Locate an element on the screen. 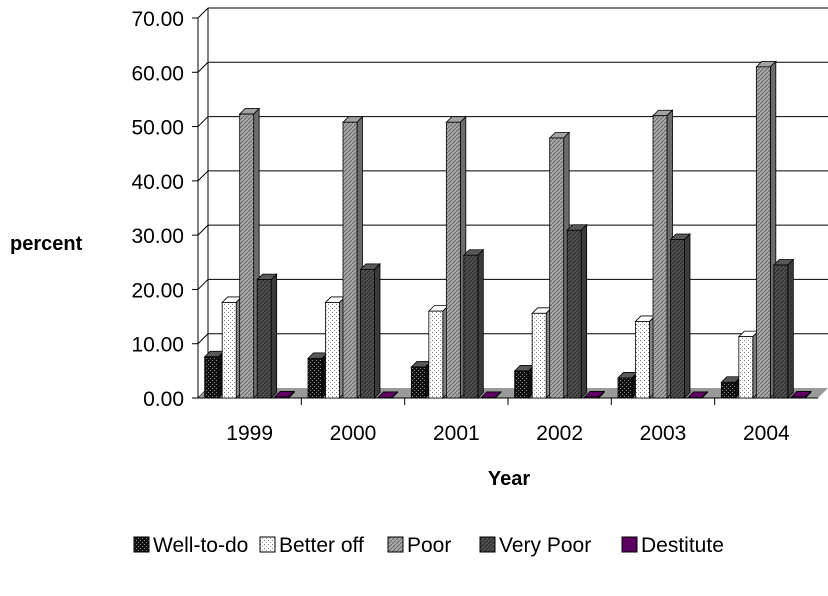  y-tick-label: 50.00 is located at coordinates (157, 128).